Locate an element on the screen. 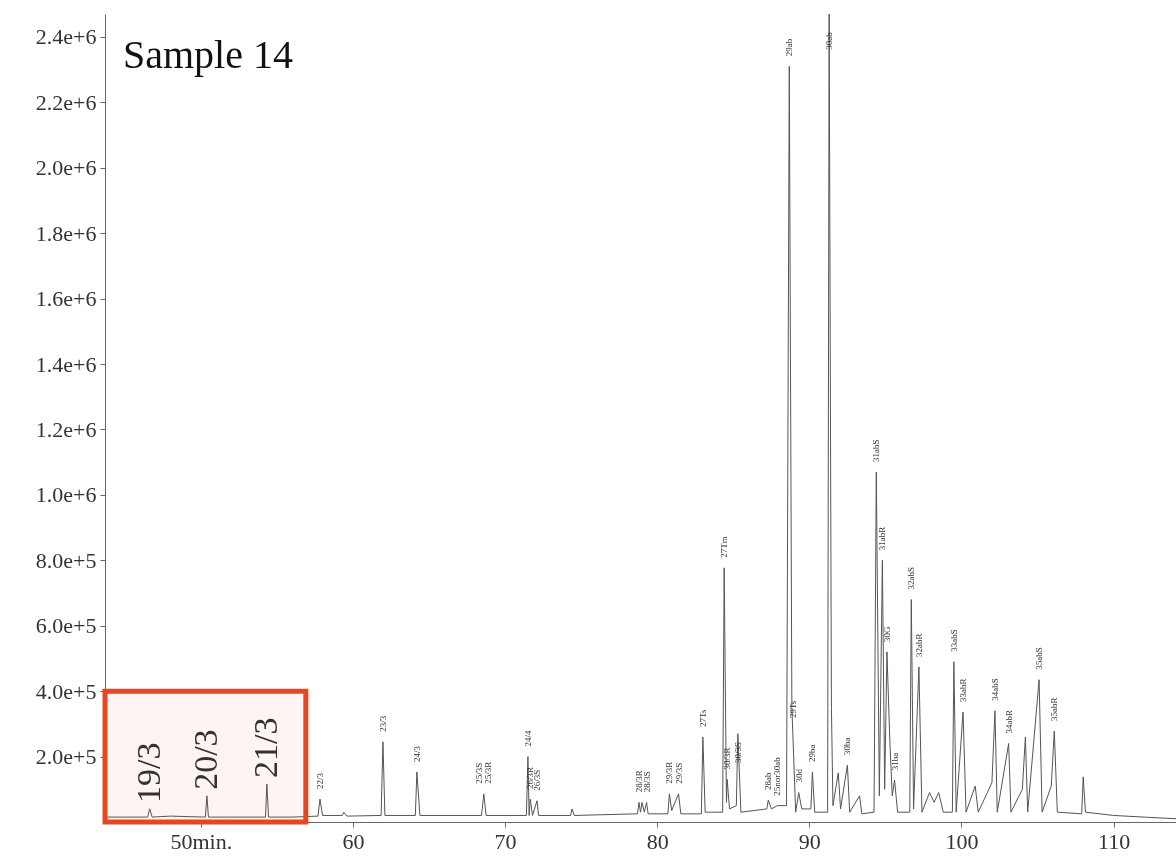  annotation: 29Ts is located at coordinates (793, 709).